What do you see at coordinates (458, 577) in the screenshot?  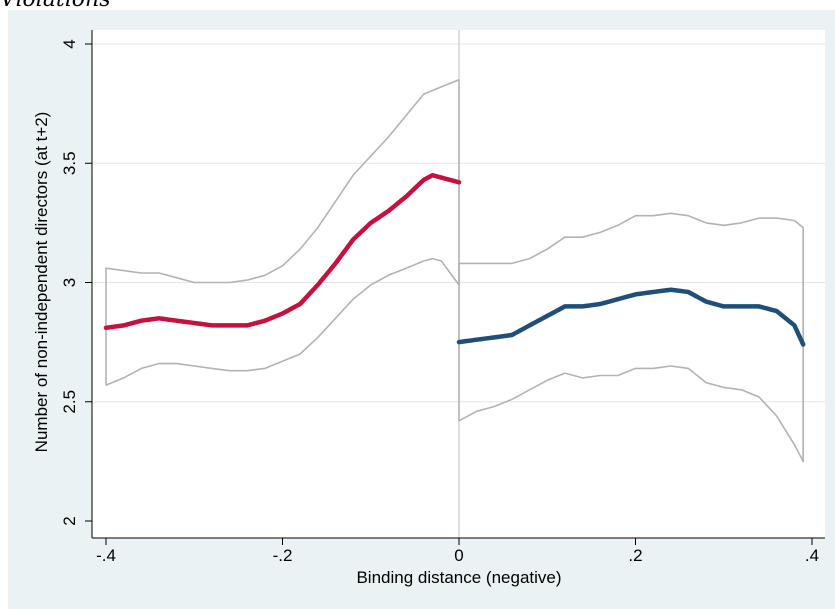 I see `x-axis-title: Binding distance (negative)` at bounding box center [458, 577].